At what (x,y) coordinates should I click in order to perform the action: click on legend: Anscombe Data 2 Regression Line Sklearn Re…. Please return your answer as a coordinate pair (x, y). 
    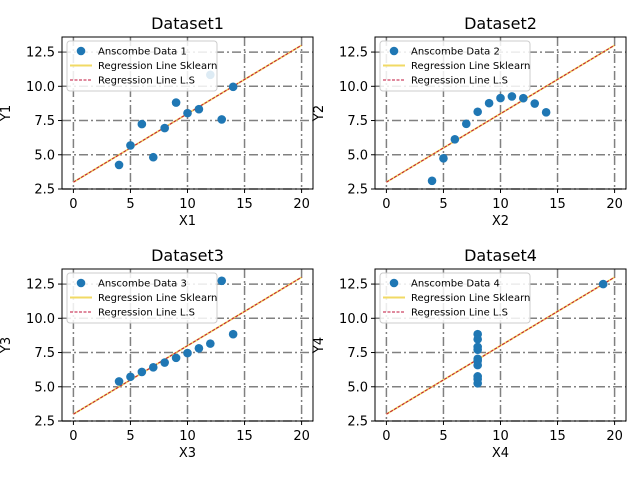
    Looking at the image, I should click on (455, 66).